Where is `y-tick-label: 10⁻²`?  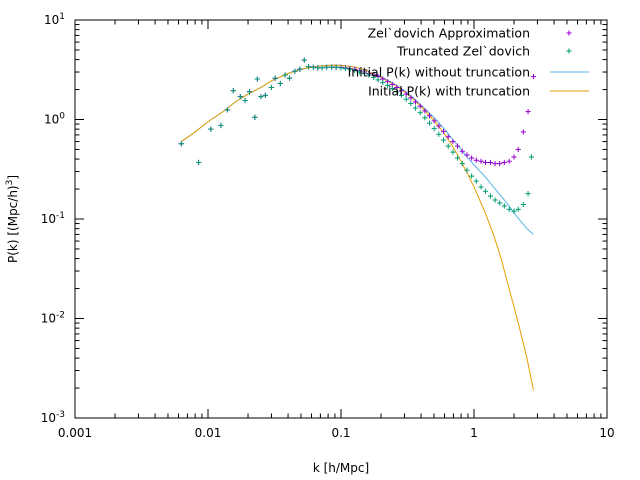 y-tick-label: 10⁻² is located at coordinates (53, 318).